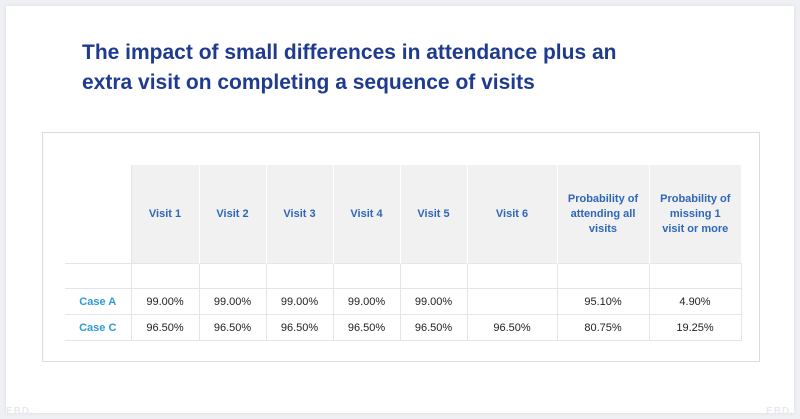  What do you see at coordinates (300, 214) in the screenshot?
I see `header-visit-3: Visit 3` at bounding box center [300, 214].